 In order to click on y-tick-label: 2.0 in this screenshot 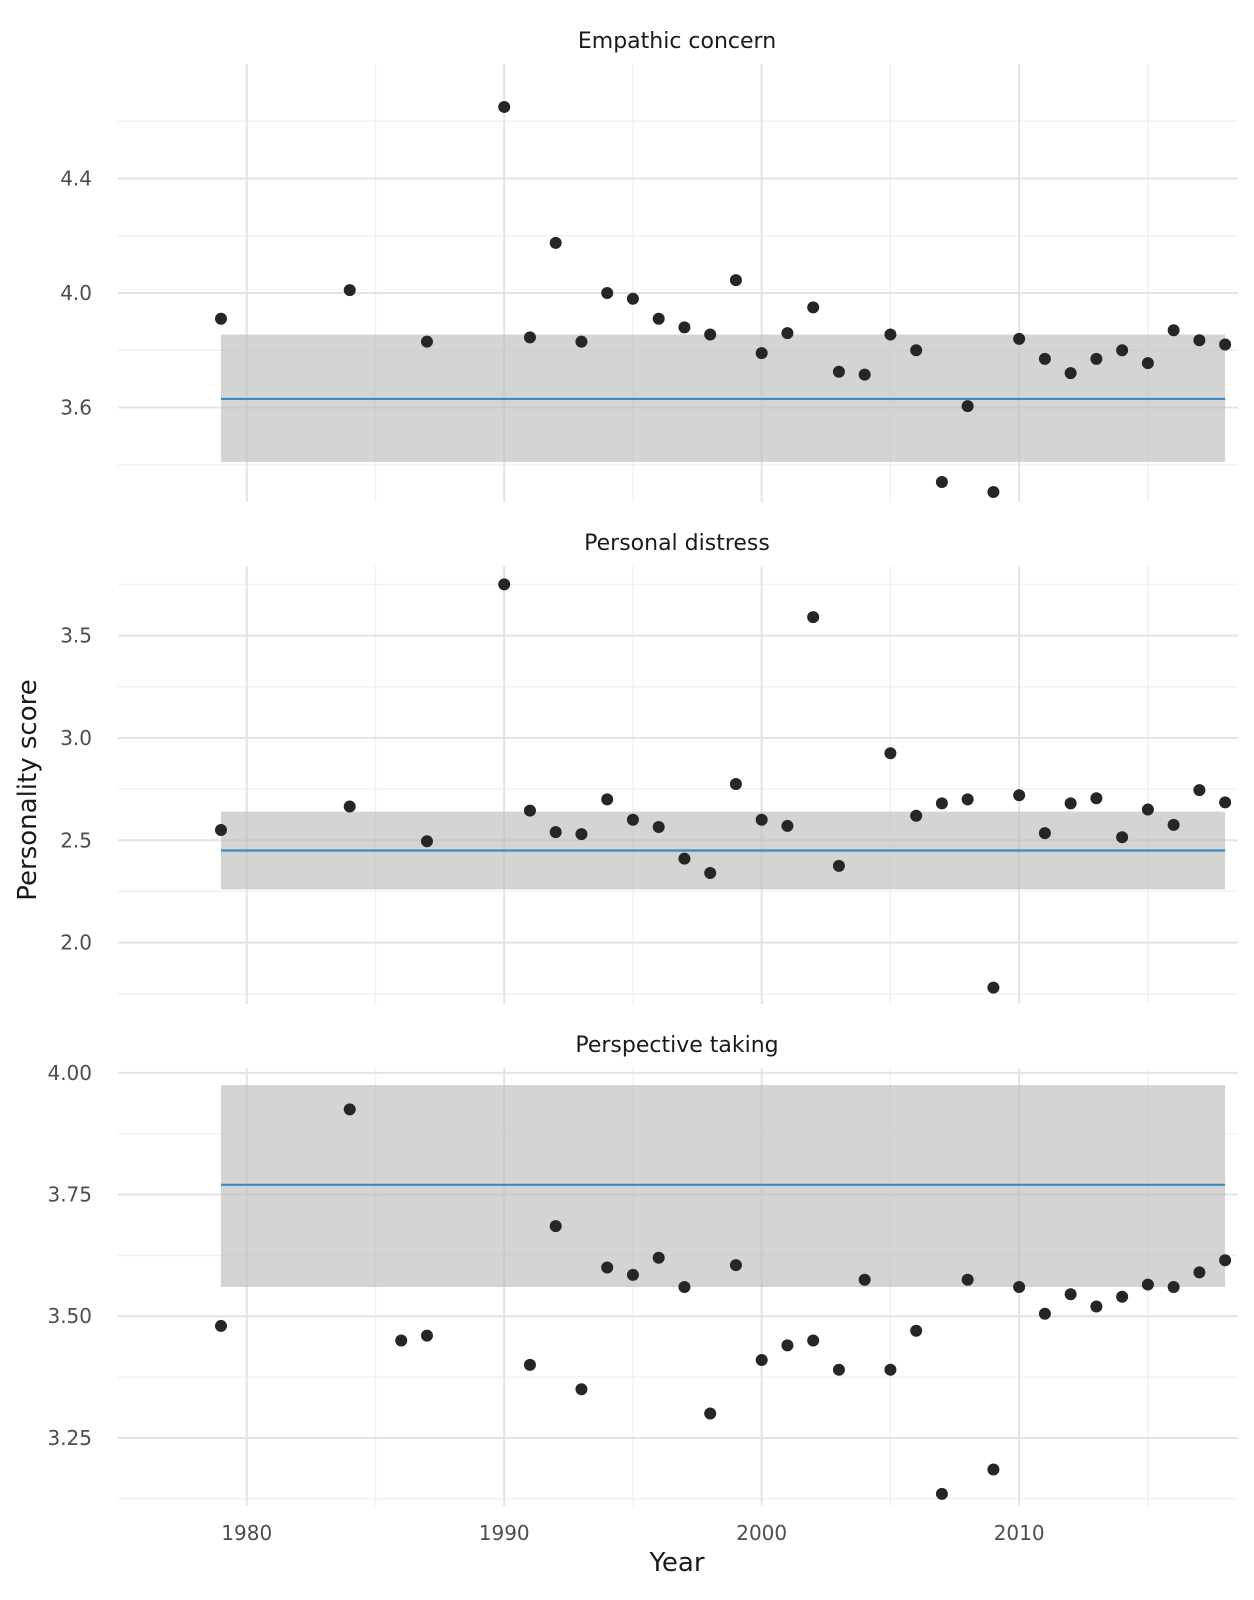, I will do `click(76, 943)`.